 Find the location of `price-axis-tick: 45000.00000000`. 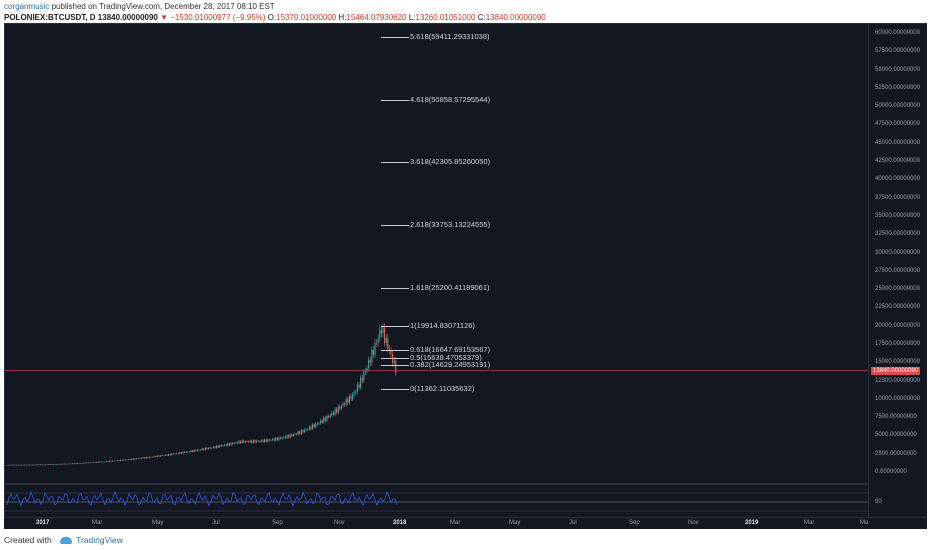

price-axis-tick: 45000.00000000 is located at coordinates (898, 142).